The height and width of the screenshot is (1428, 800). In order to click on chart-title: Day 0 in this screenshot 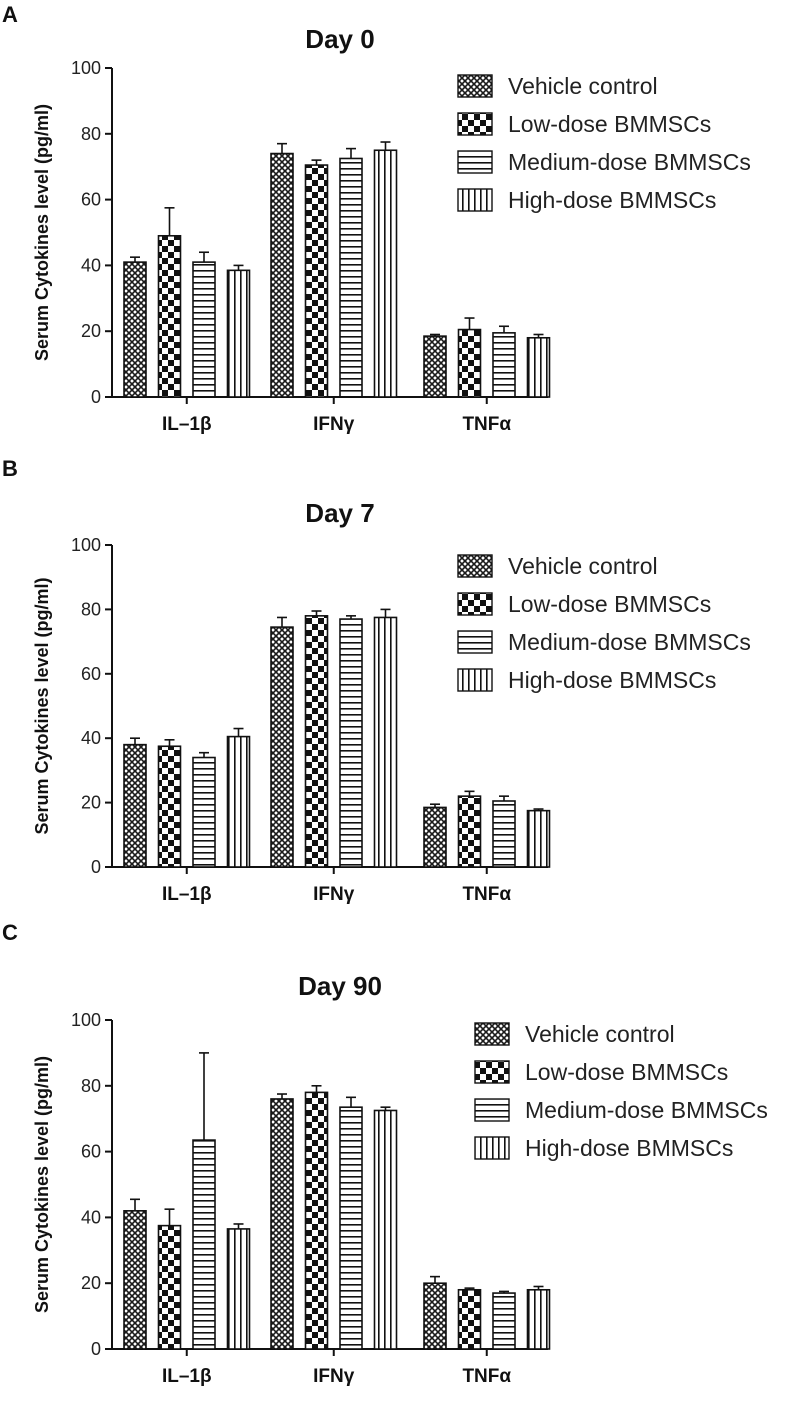, I will do `click(339, 39)`.